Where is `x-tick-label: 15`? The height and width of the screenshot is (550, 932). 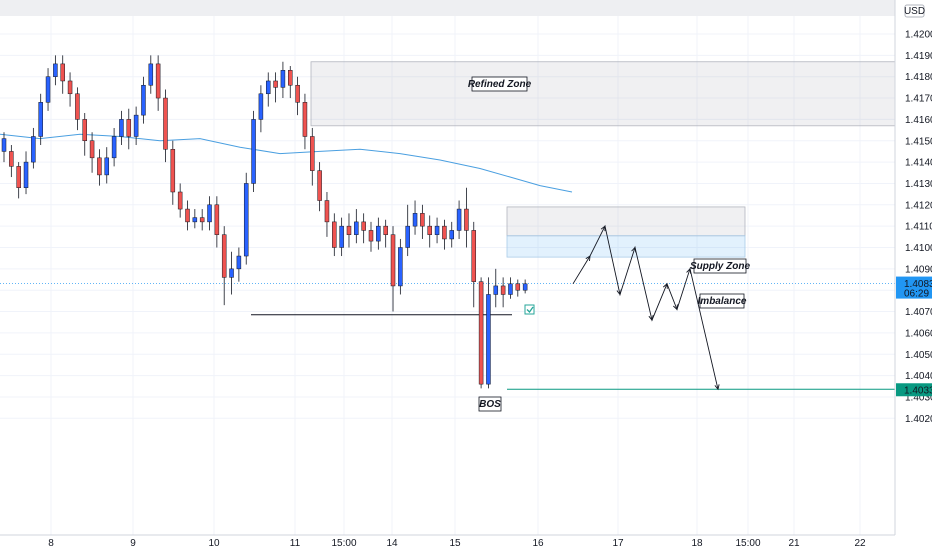 x-tick-label: 15 is located at coordinates (455, 543).